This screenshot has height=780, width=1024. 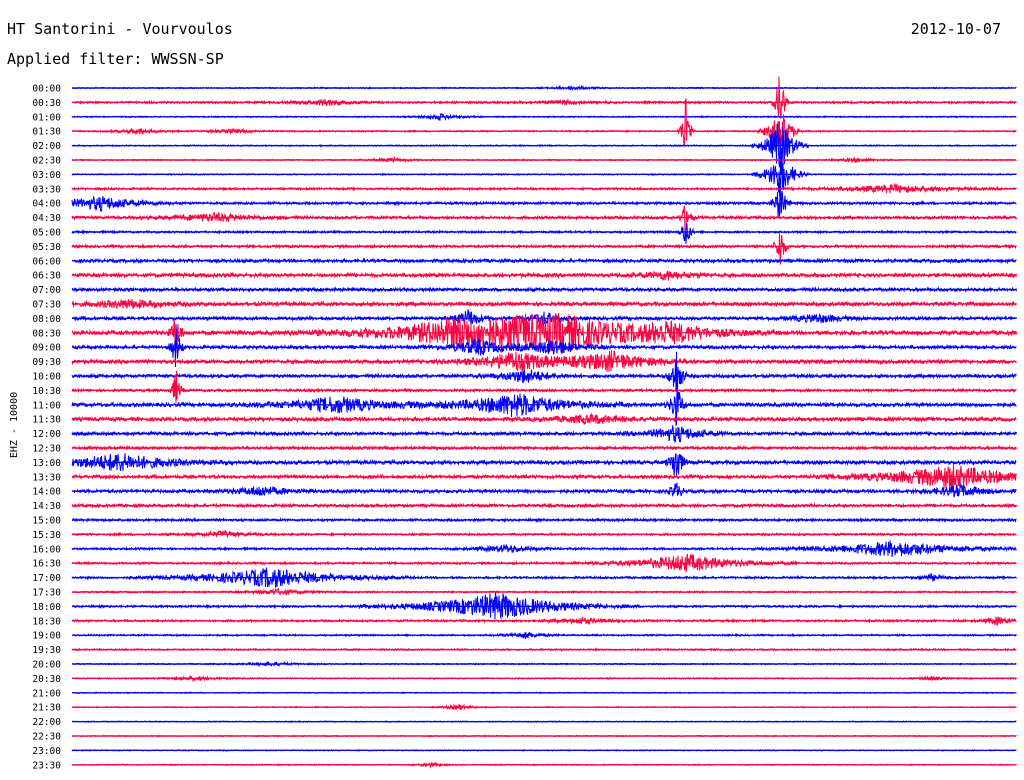 What do you see at coordinates (46, 319) in the screenshot?
I see `time-tick-label: 08:00` at bounding box center [46, 319].